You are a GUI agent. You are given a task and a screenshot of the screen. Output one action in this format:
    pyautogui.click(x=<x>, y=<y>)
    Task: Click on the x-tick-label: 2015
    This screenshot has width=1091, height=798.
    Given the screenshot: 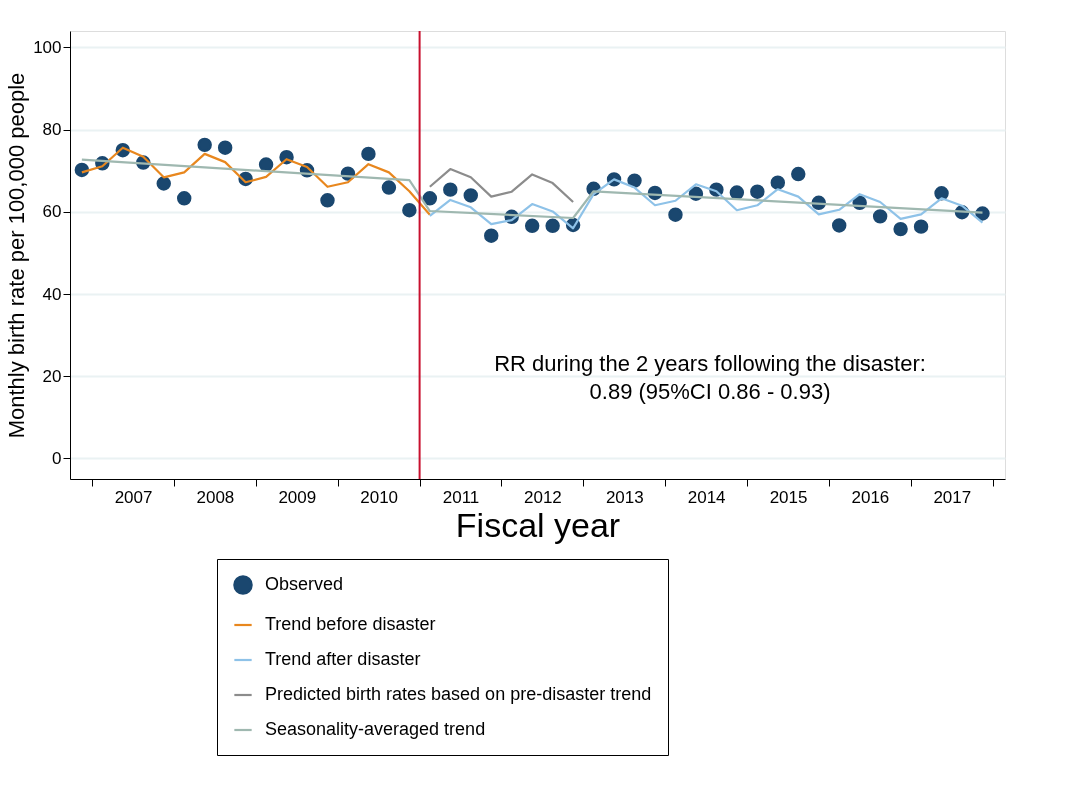 What is the action you would take?
    pyautogui.click(x=788, y=497)
    